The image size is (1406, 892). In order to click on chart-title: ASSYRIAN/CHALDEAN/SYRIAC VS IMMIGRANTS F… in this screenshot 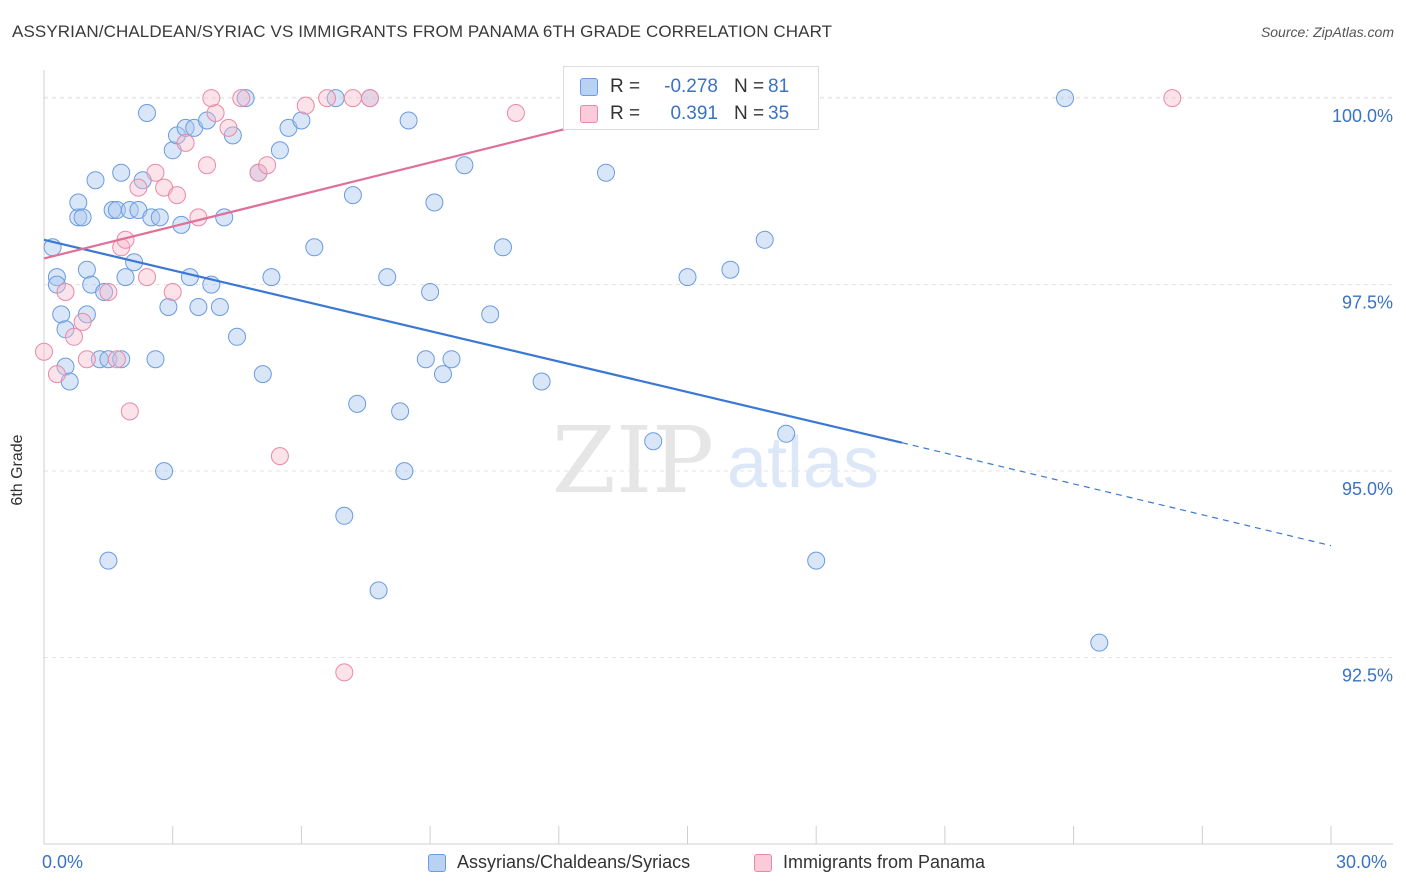, I will do `click(422, 31)`.